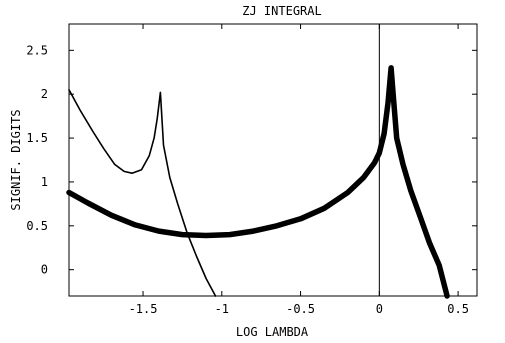 This screenshot has width=505, height=343. I want to click on y-tick-label: 1, so click(44, 182).